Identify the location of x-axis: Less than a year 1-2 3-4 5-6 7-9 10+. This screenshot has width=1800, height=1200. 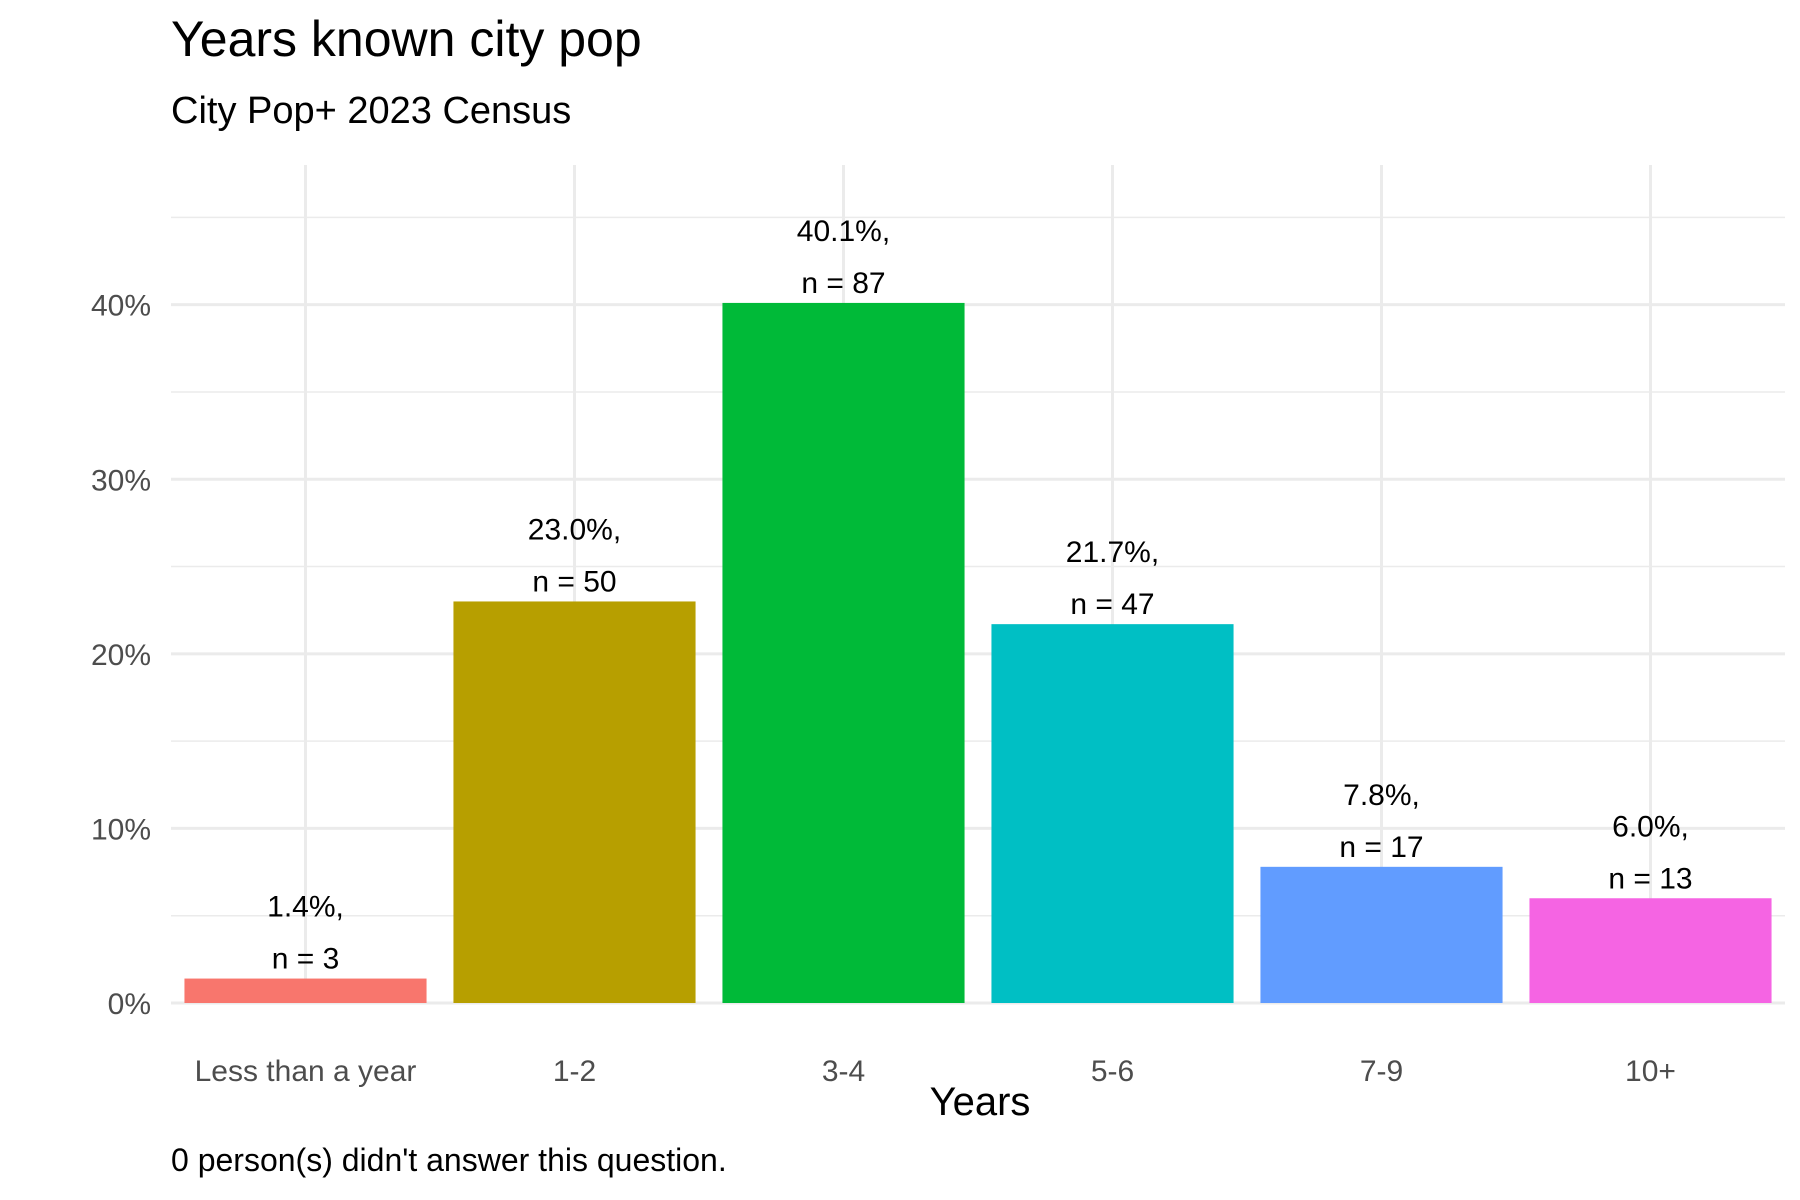
(935, 1071).